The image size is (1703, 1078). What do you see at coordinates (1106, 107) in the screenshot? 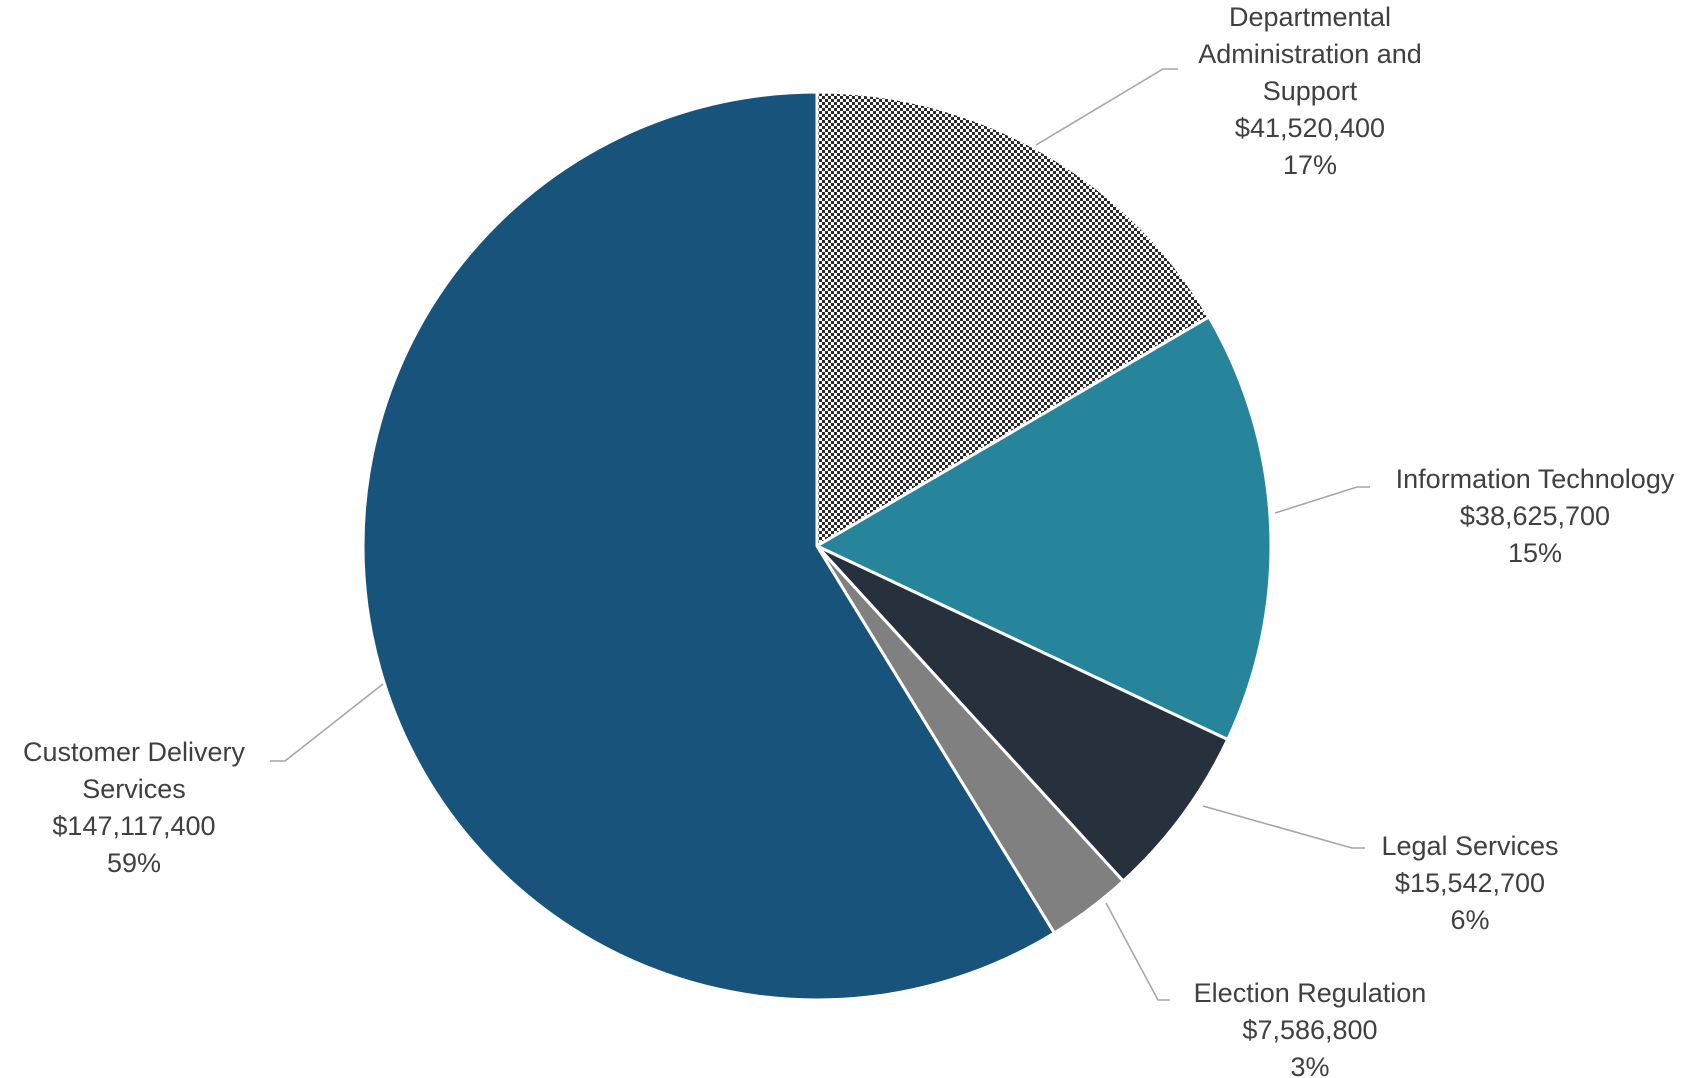
I see `leader-line-departmental-administration-and-support` at bounding box center [1106, 107].